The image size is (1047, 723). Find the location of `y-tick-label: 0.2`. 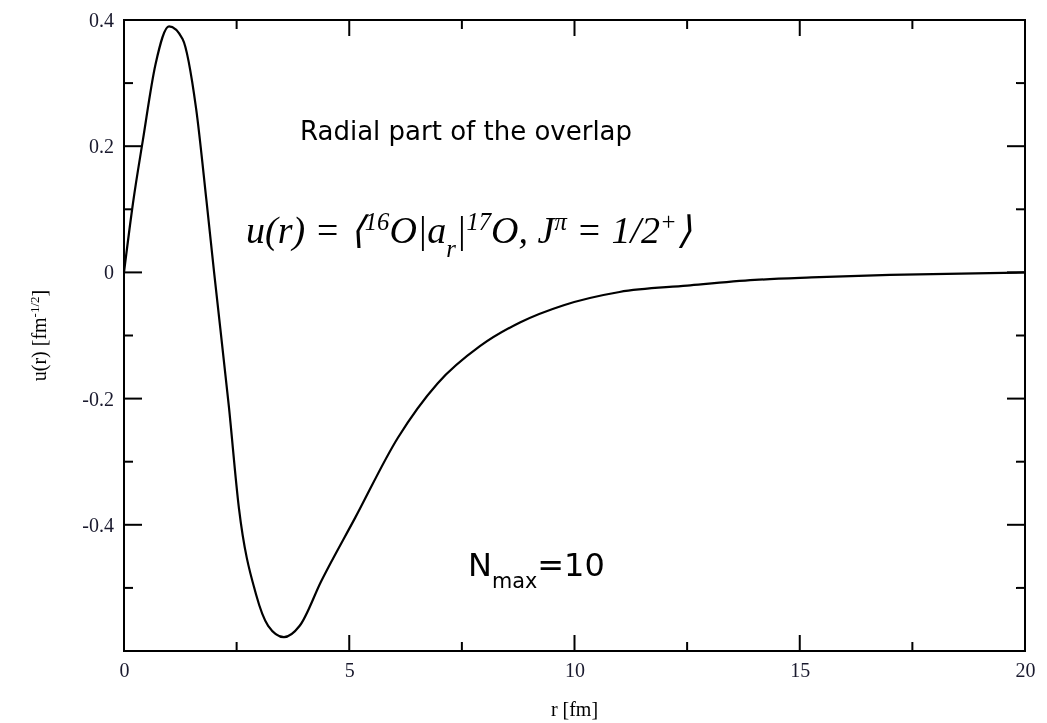

y-tick-label: 0.2 is located at coordinates (101, 146).